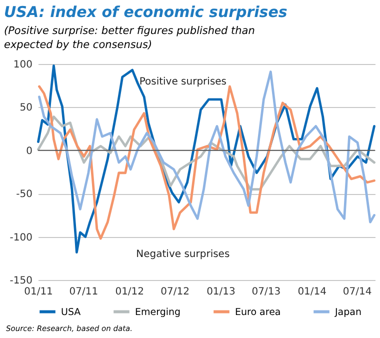 The image size is (380, 338). Describe the element at coordinates (145, 12) in the screenshot. I see `chart-title: USA: index of economic surprises` at that location.